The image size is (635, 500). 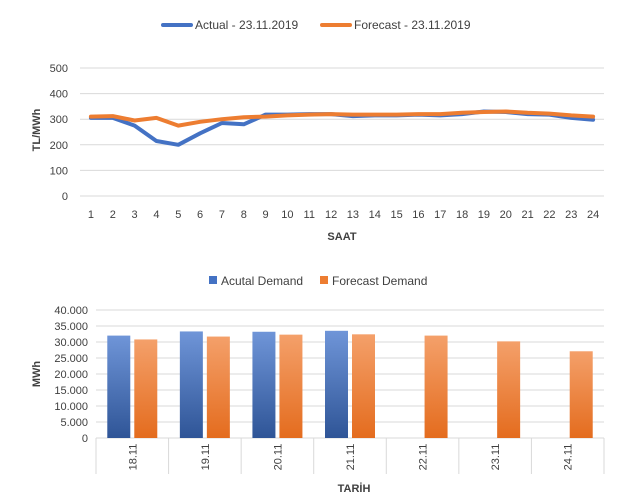 I want to click on line-chart-x-tick-label: 10, so click(x=287, y=215).